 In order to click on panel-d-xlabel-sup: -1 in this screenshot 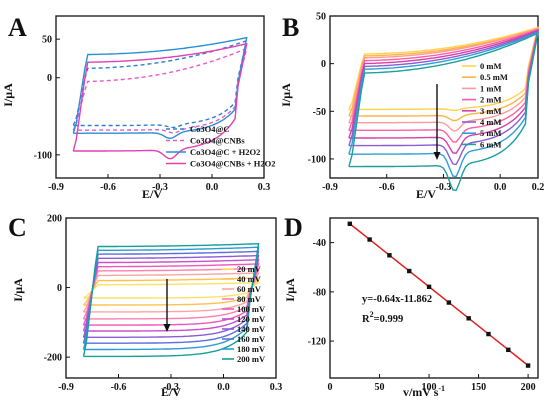, I will do `click(441, 388)`.